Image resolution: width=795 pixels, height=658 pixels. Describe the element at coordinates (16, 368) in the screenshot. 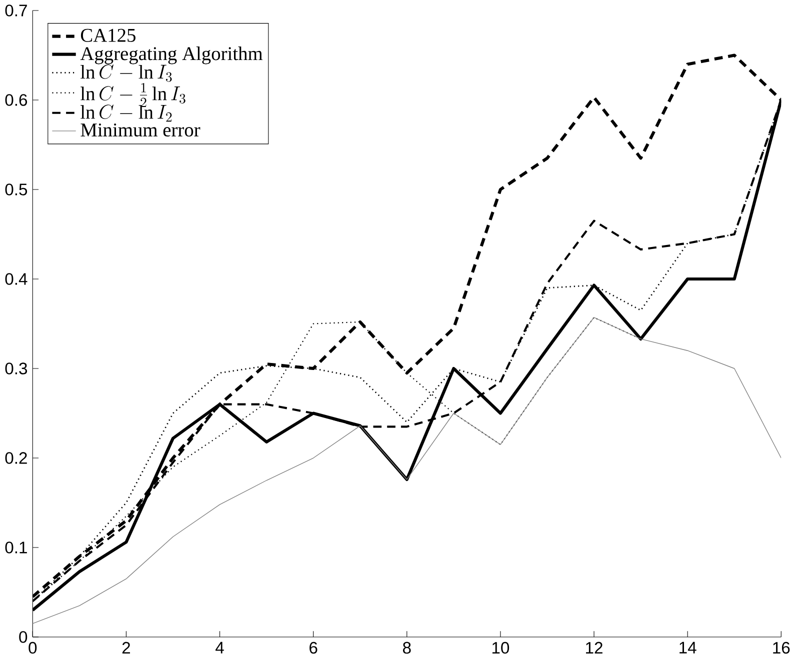

I see `y-tick-label: 0.3` at that location.